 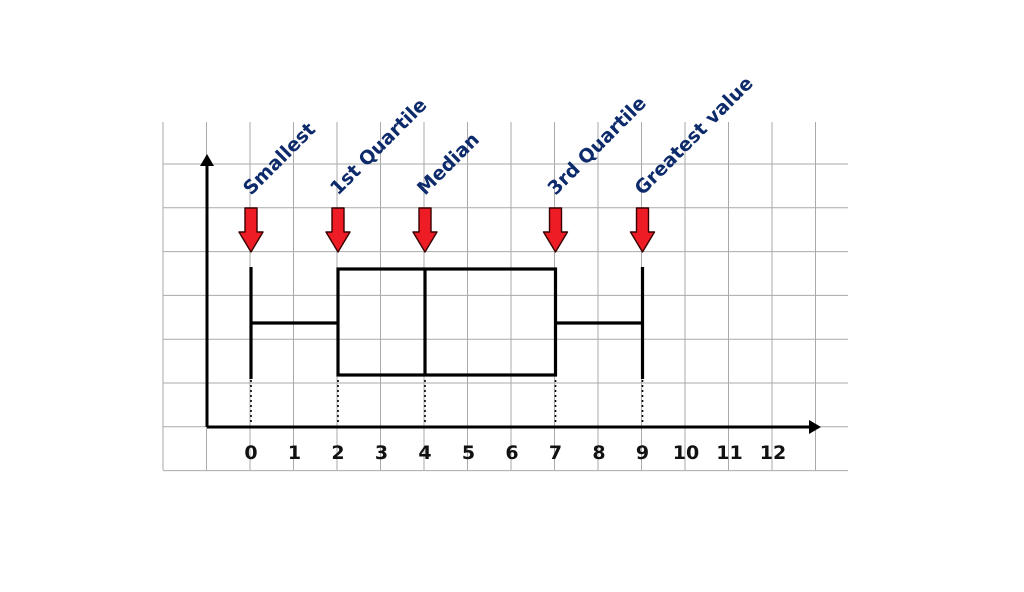 I want to click on x-axis-arrowhead, so click(x=815, y=427).